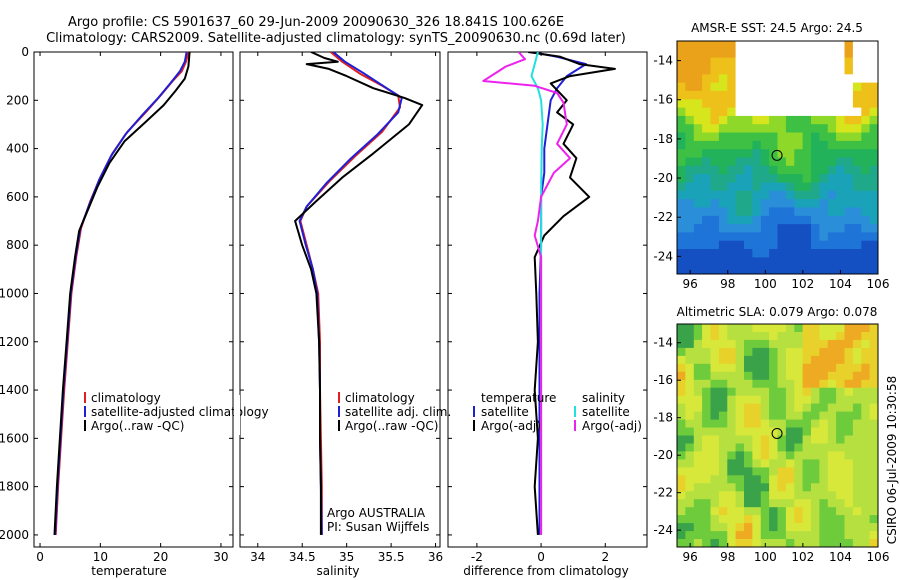 The height and width of the screenshot is (580, 900). What do you see at coordinates (350, 293) in the screenshot?
I see `series-line-satellite-adj-clim` at bounding box center [350, 293].